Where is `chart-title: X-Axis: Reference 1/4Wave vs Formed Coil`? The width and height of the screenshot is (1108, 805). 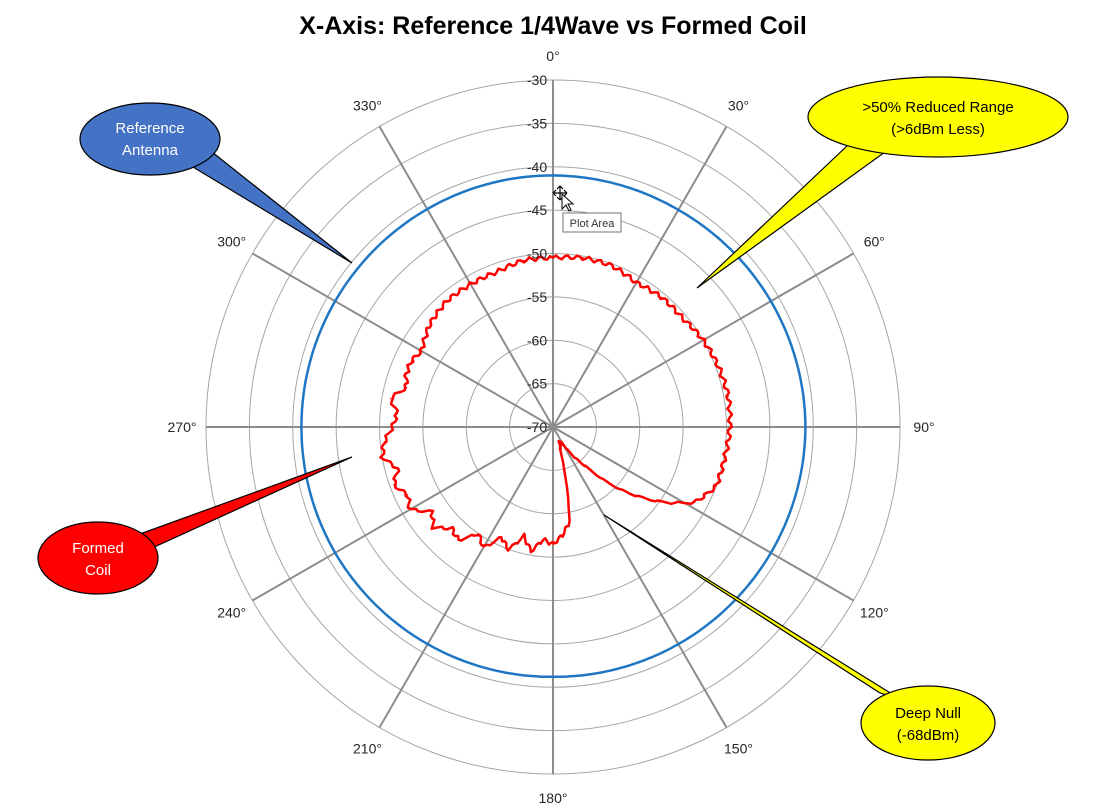
chart-title: X-Axis: Reference 1/4Wave vs Formed Coil is located at coordinates (553, 26).